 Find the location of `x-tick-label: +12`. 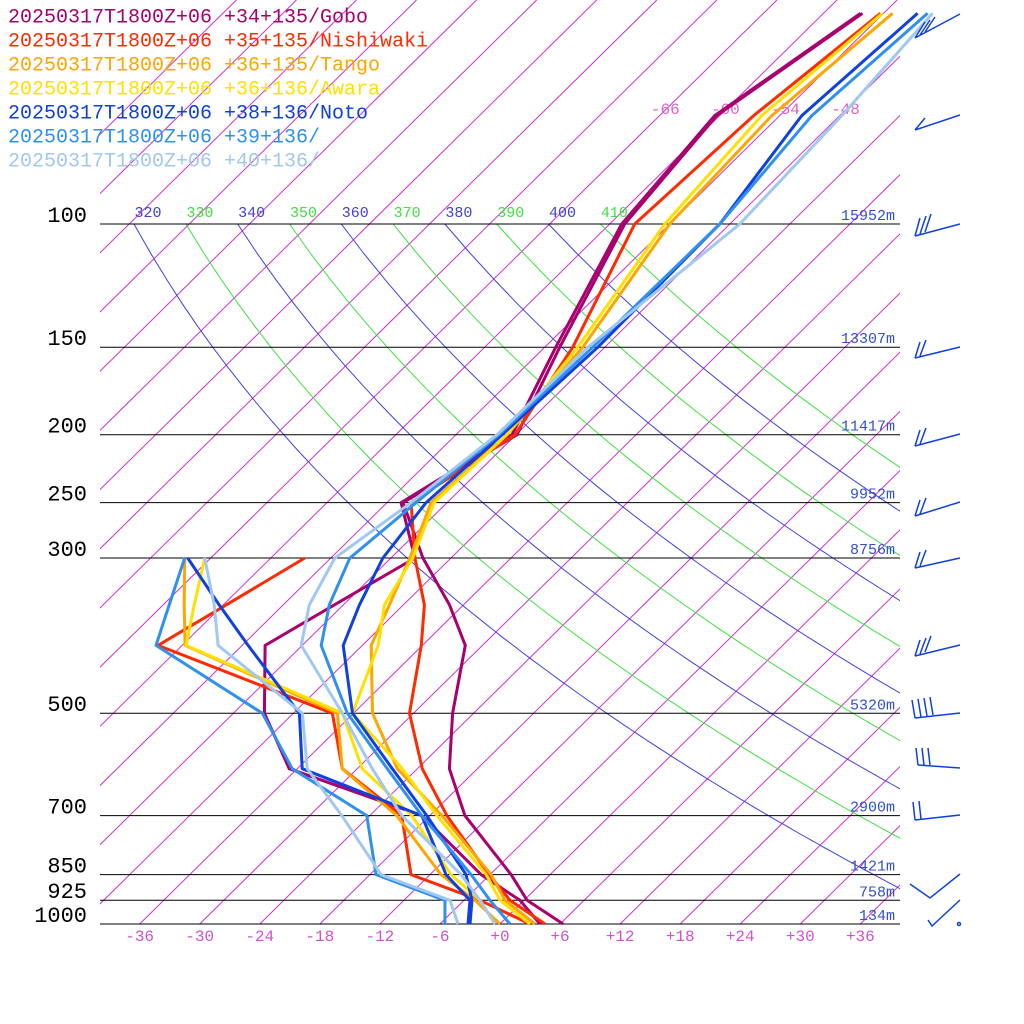

x-tick-label: +12 is located at coordinates (620, 937).